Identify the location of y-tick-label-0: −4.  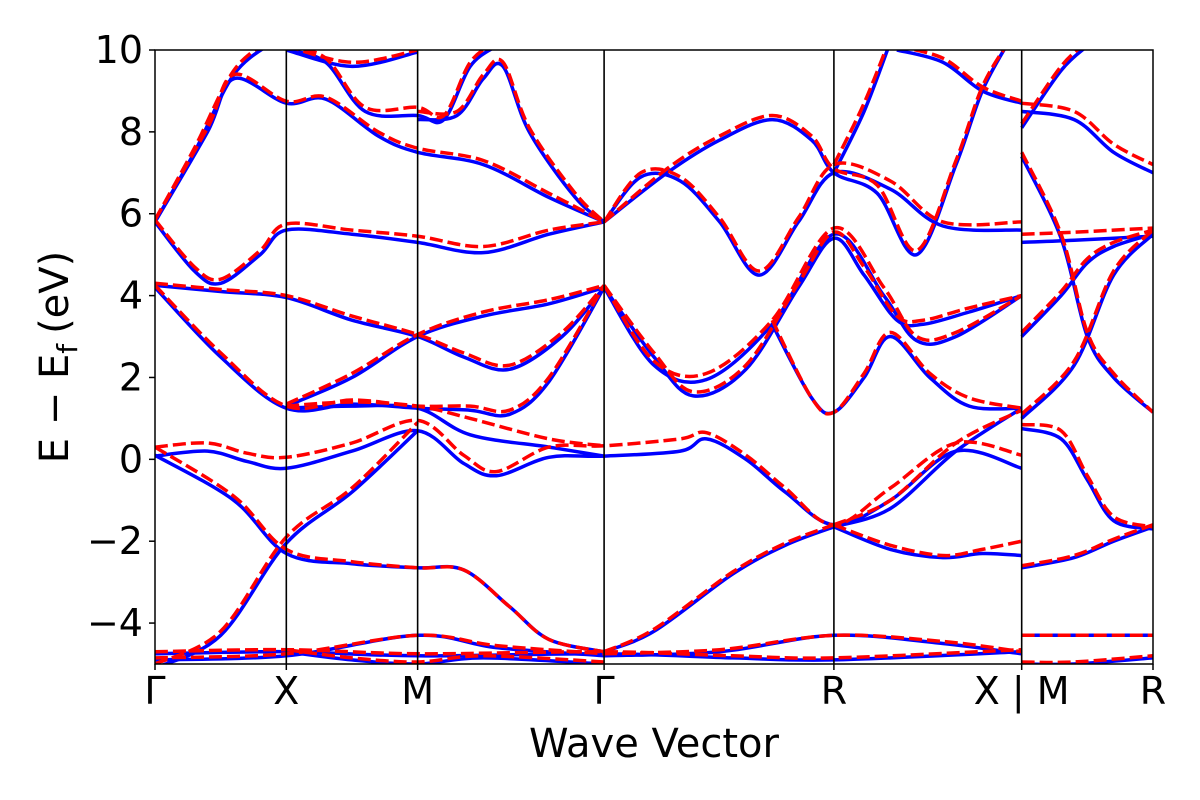
(115, 623).